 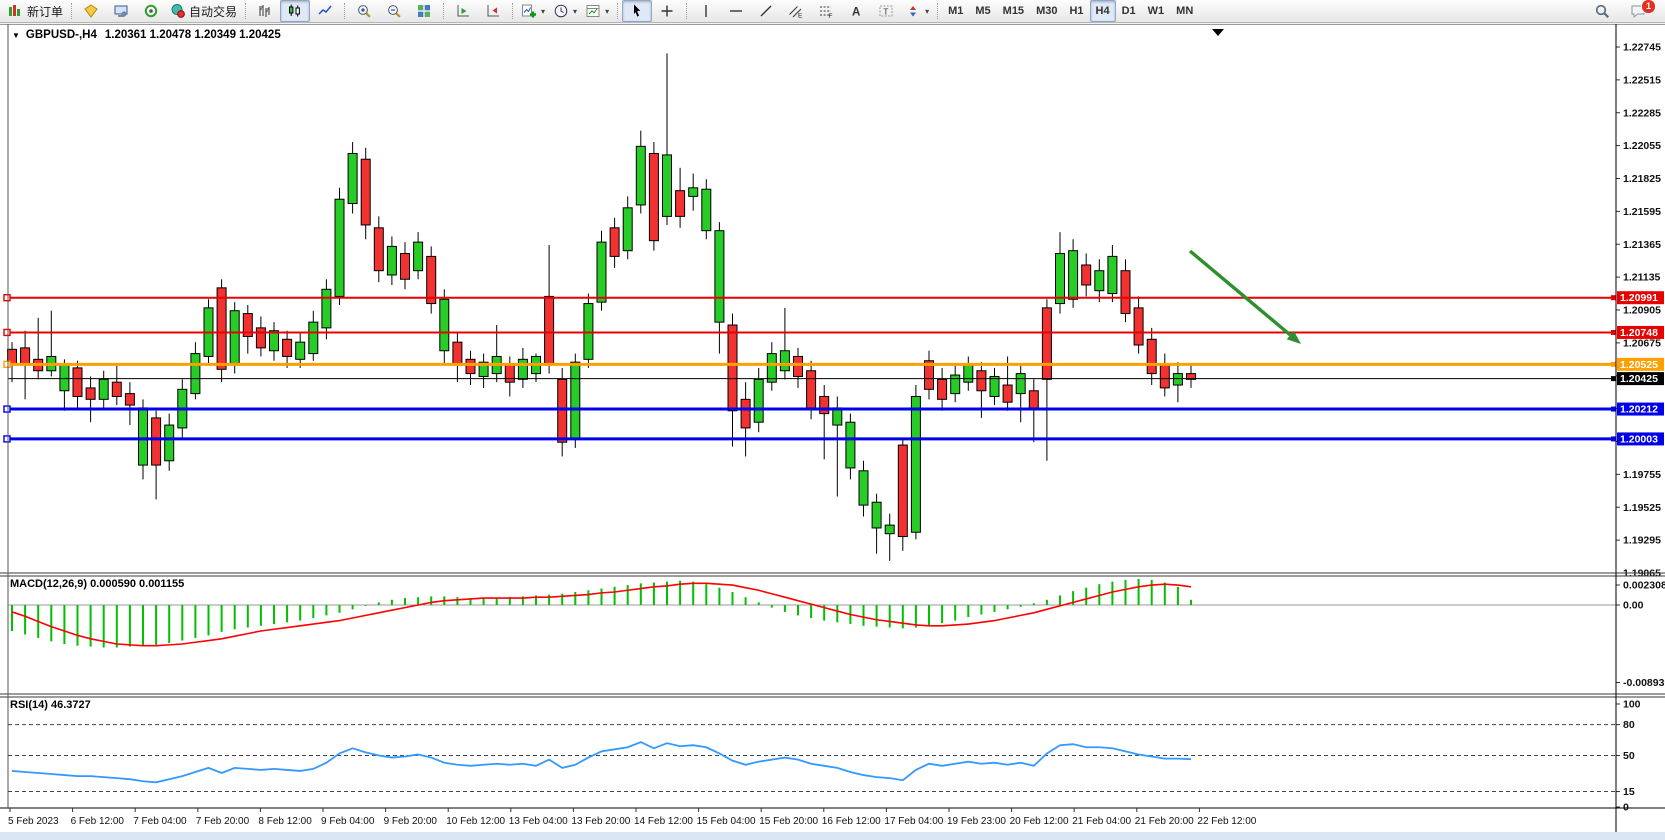 I want to click on time-tick-label: 14 Feb 12:00, so click(x=663, y=821).